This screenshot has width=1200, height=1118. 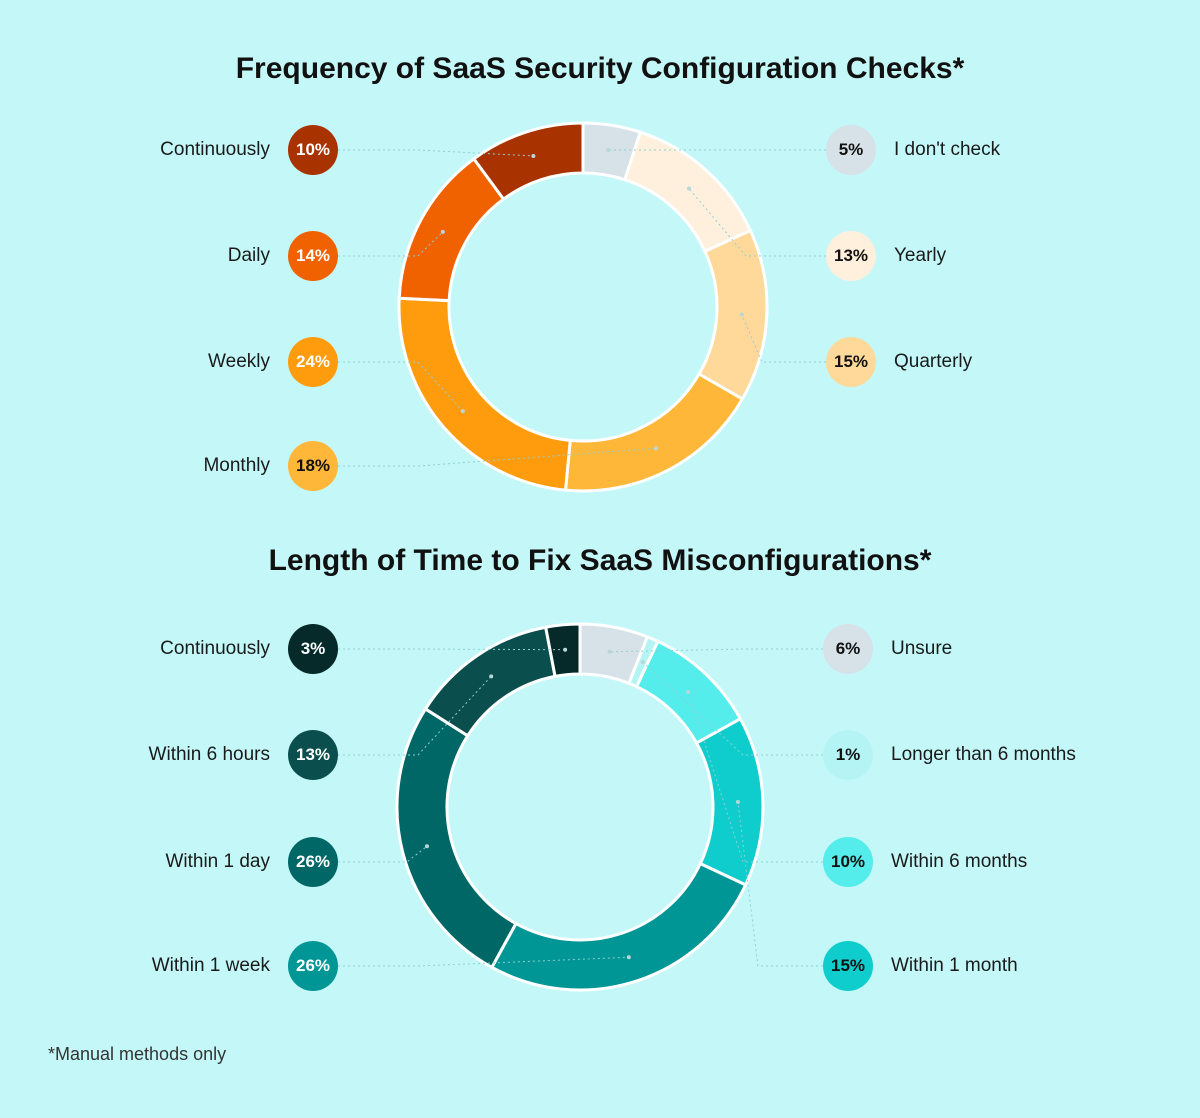 I want to click on donut-slice-within-1-week, so click(x=618, y=926).